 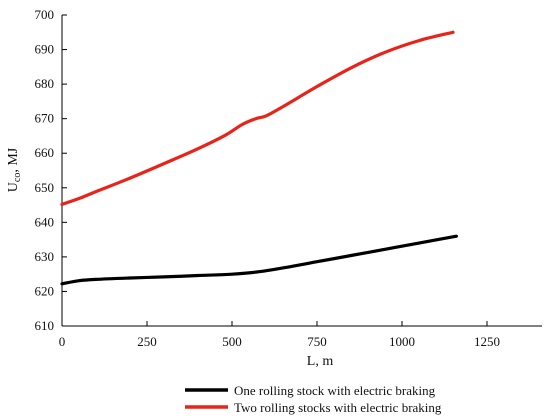 I want to click on y-axis-label-main: U, so click(x=13, y=187).